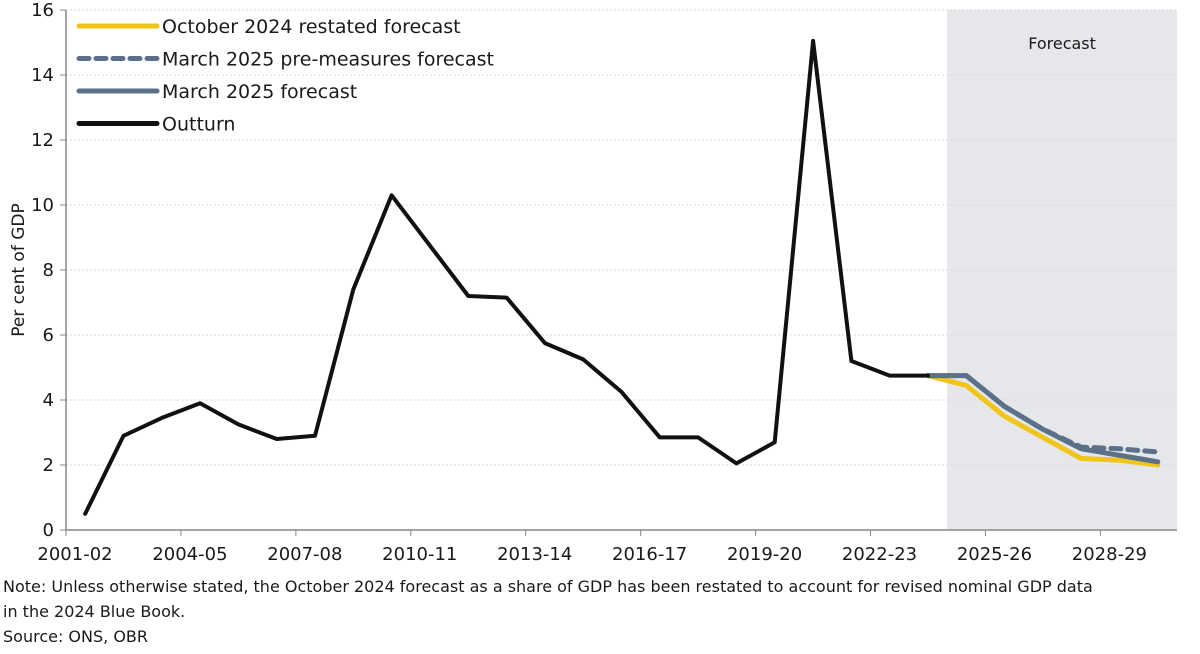 This screenshot has width=1200, height=654. I want to click on y-tick-label: 2, so click(48, 465).